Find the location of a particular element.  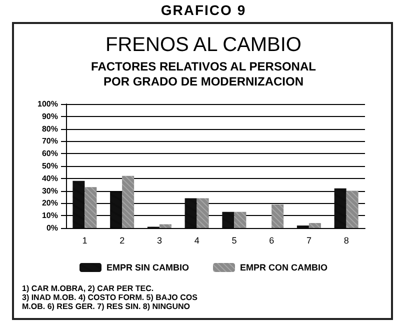

y-tick-label: 10% is located at coordinates (50, 215).